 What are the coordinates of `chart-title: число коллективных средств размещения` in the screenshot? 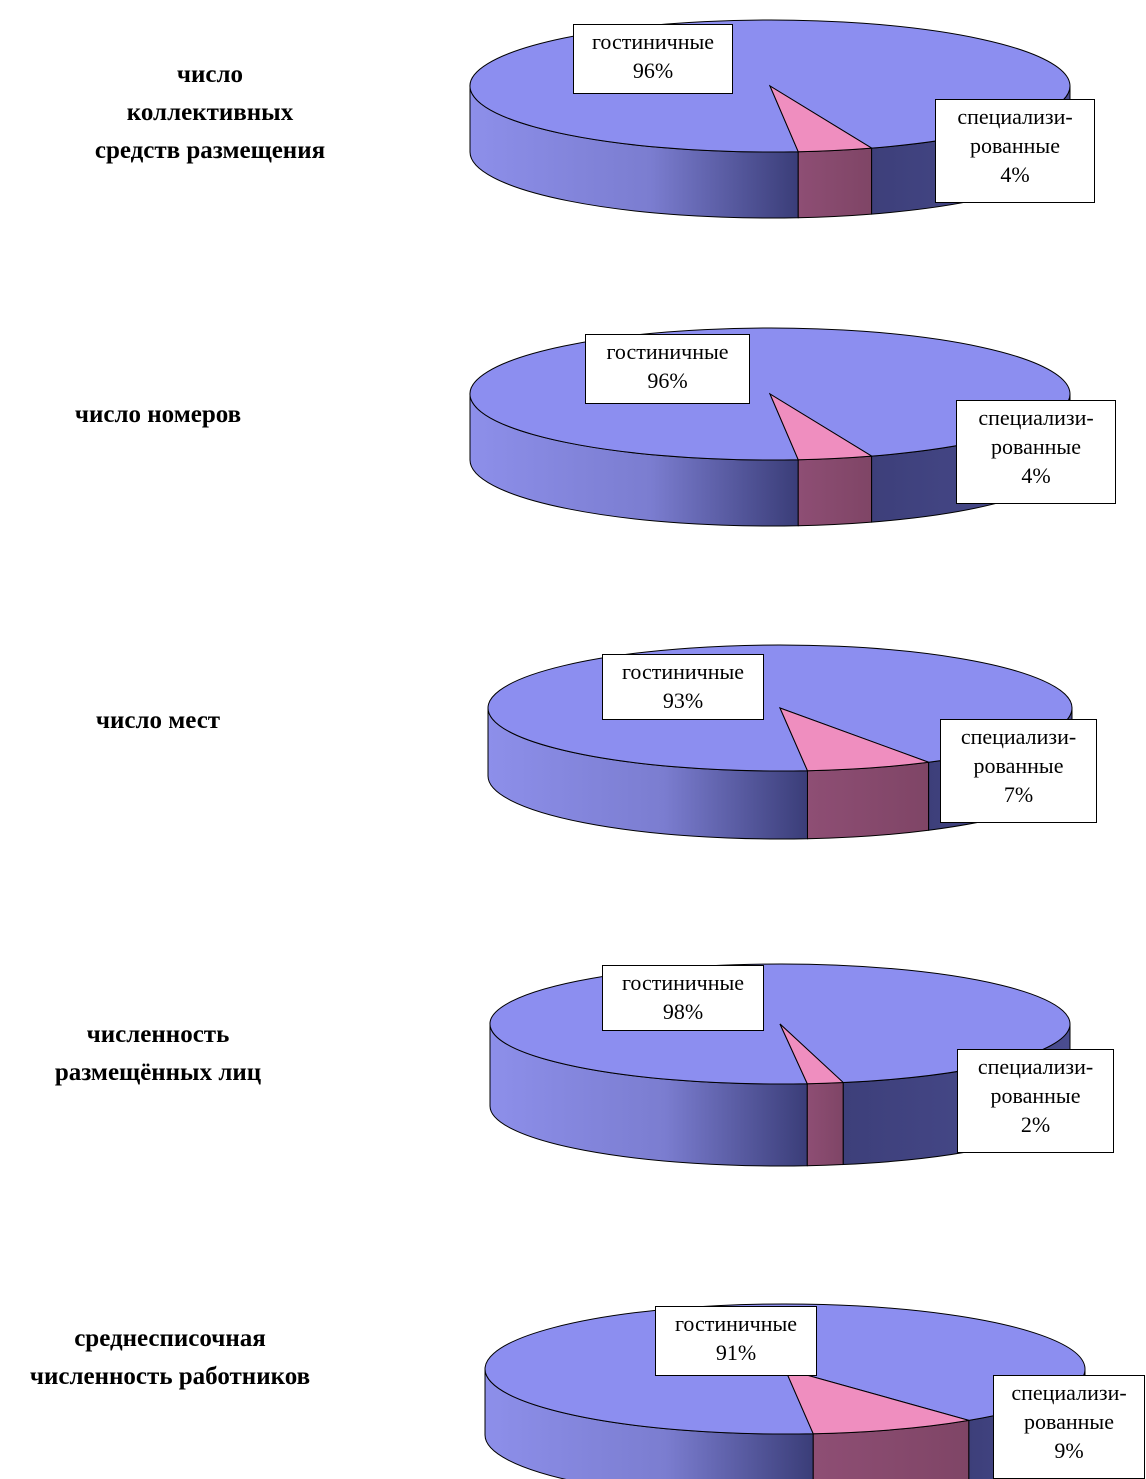 It's located at (210, 113).